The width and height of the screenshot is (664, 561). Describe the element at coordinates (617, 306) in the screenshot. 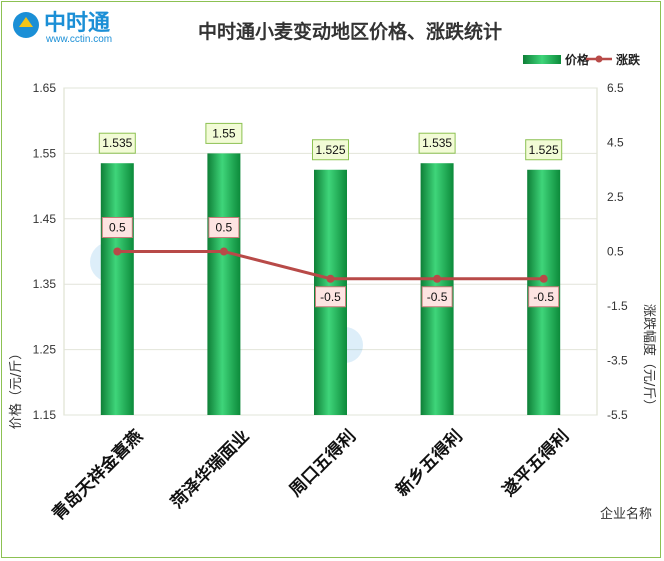

I see `y2-tick-label: -1.5` at that location.